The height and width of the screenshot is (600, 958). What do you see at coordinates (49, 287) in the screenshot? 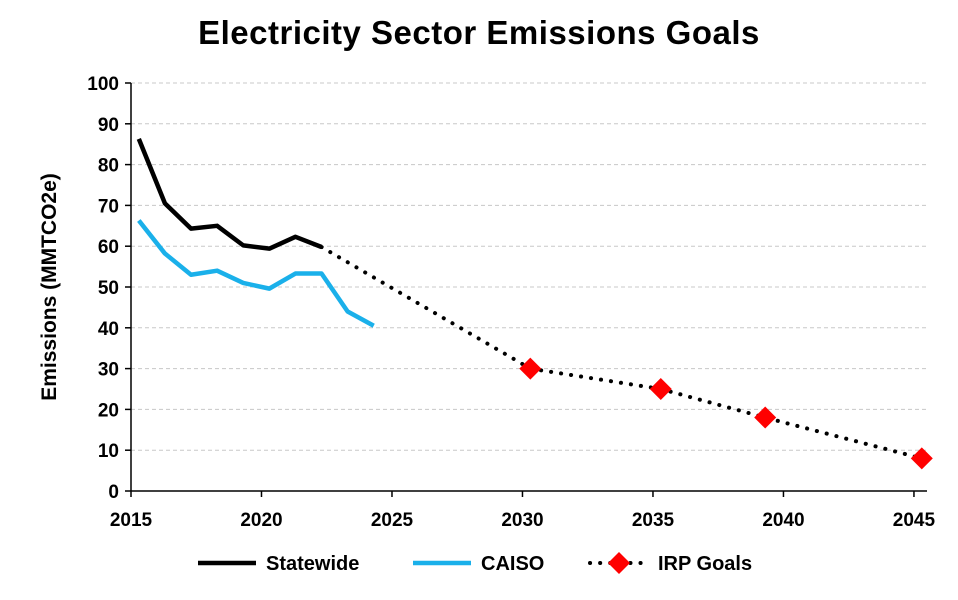
I see `y-axis-title: Emissions (MMTCO2e)` at bounding box center [49, 287].